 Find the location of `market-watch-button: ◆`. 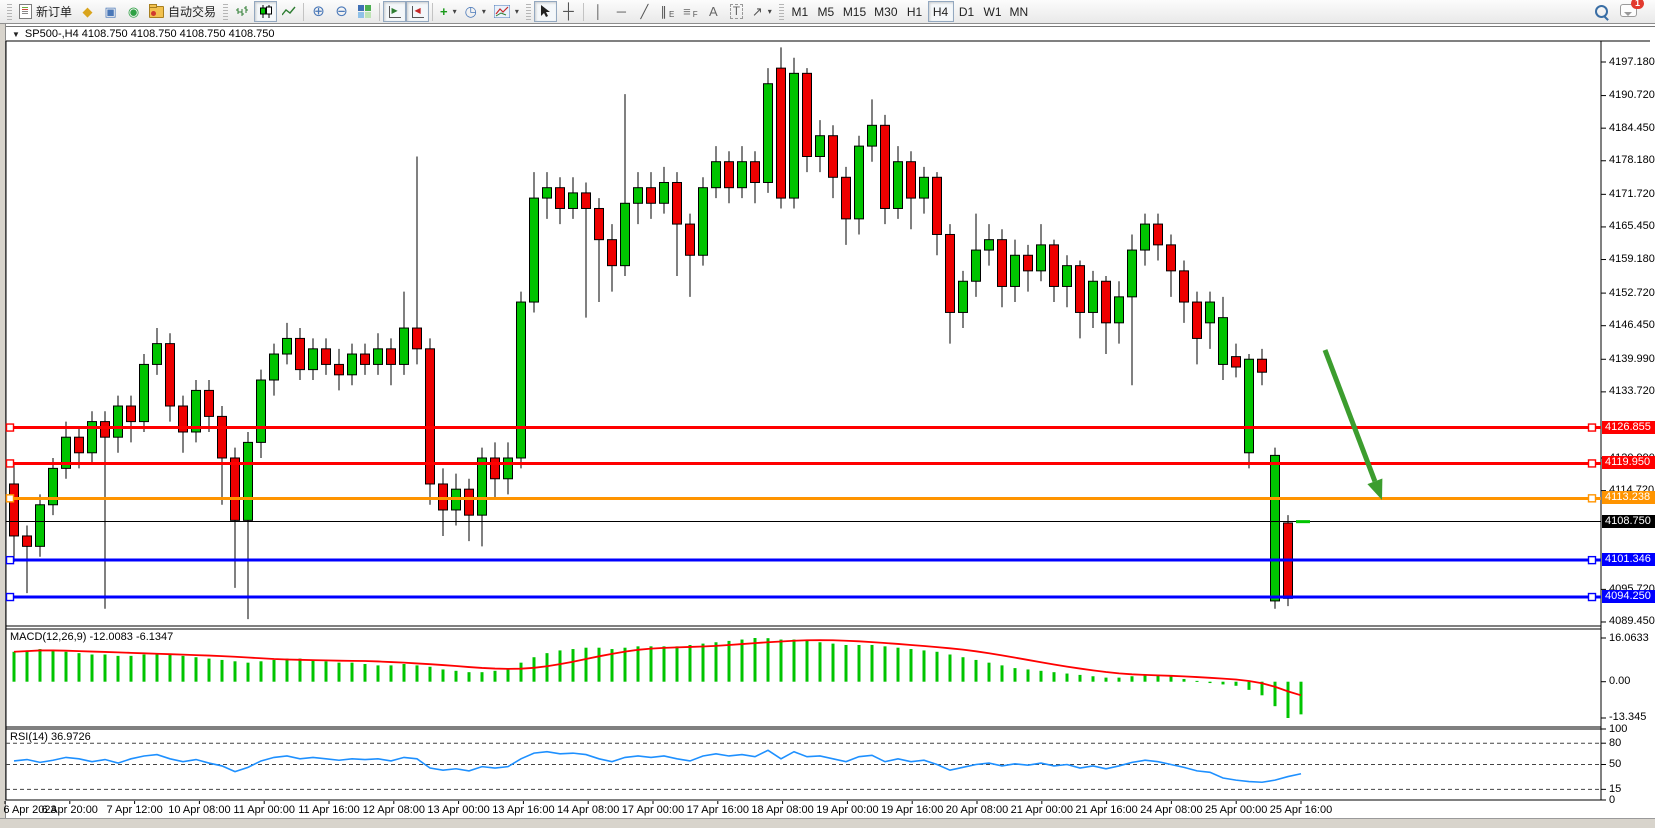

market-watch-button: ◆ is located at coordinates (87, 11).